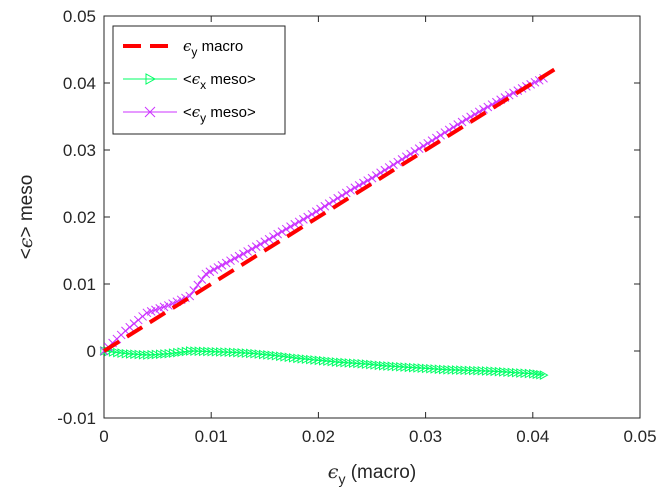  What do you see at coordinates (231, 112) in the screenshot?
I see `legend-label-part: meso>` at bounding box center [231, 112].